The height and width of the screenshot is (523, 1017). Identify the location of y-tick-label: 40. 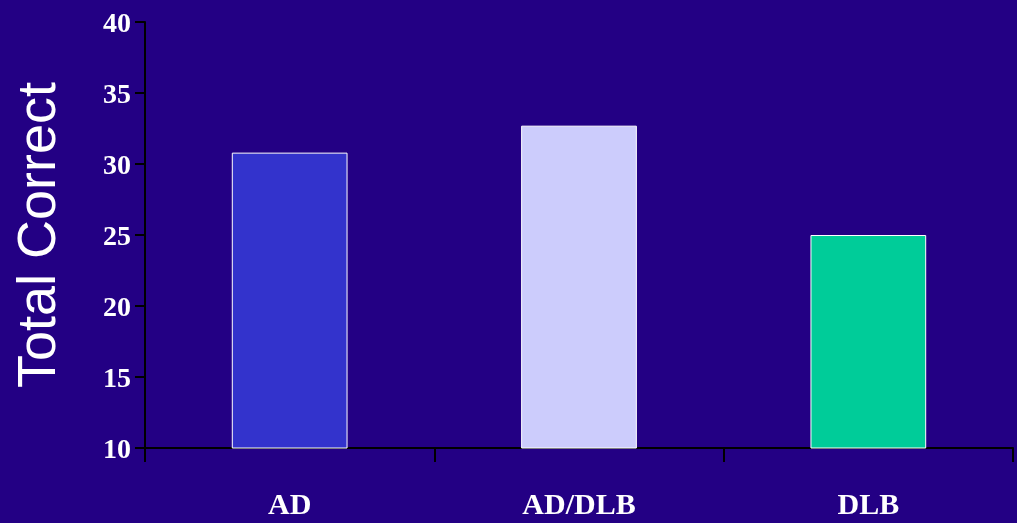
(117, 22).